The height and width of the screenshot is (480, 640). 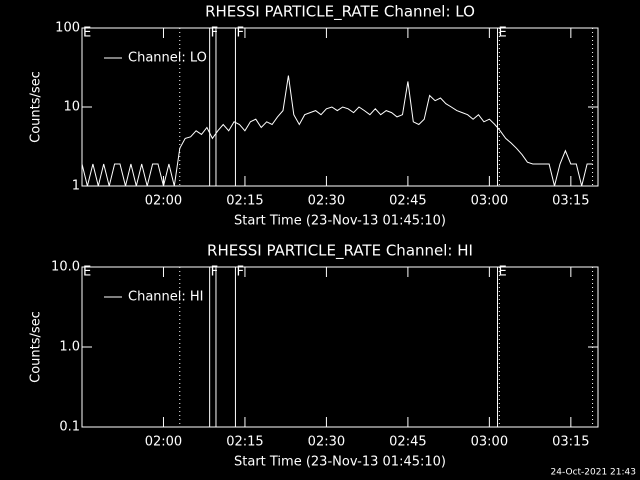 What do you see at coordinates (69, 427) in the screenshot?
I see `y-tick-label: 0.1` at bounding box center [69, 427].